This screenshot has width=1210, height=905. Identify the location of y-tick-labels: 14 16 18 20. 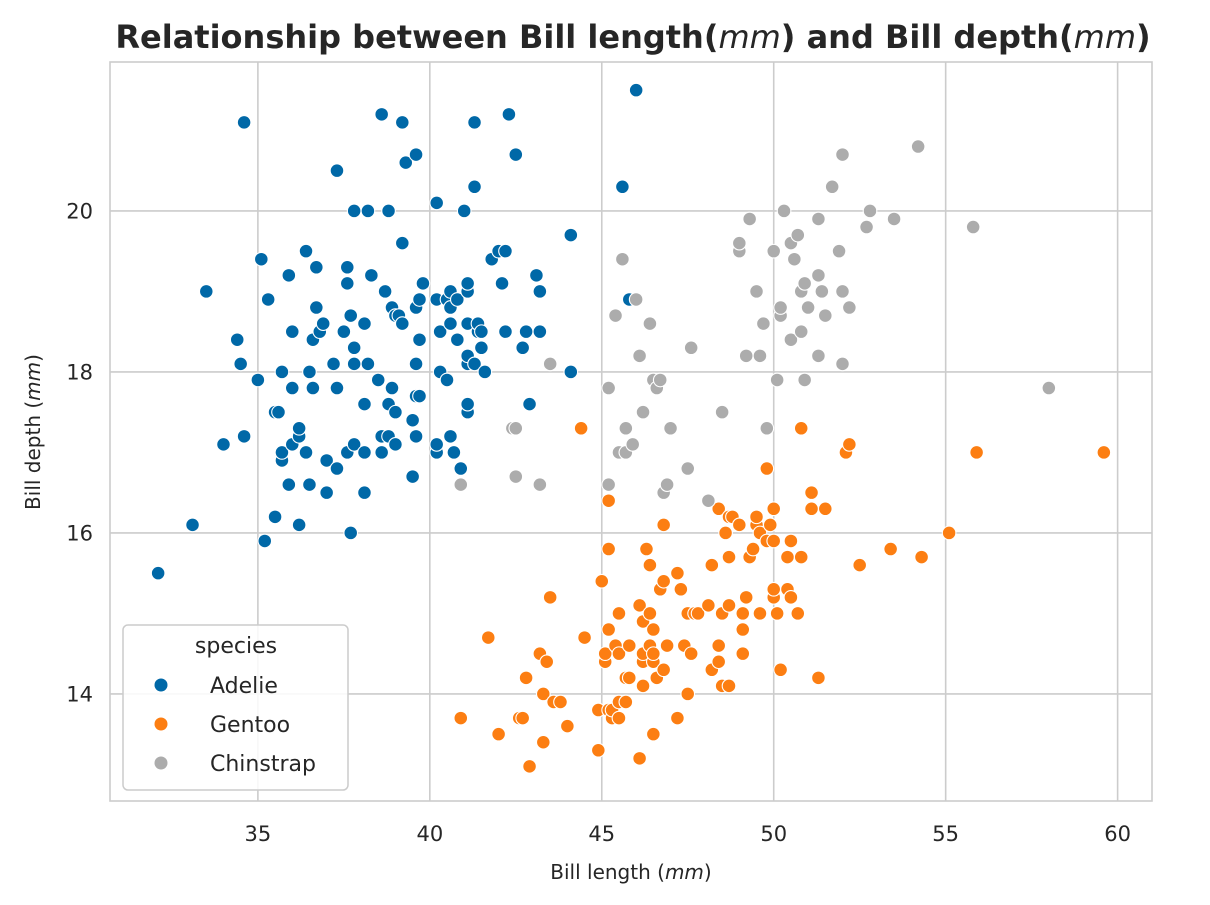
(79, 452).